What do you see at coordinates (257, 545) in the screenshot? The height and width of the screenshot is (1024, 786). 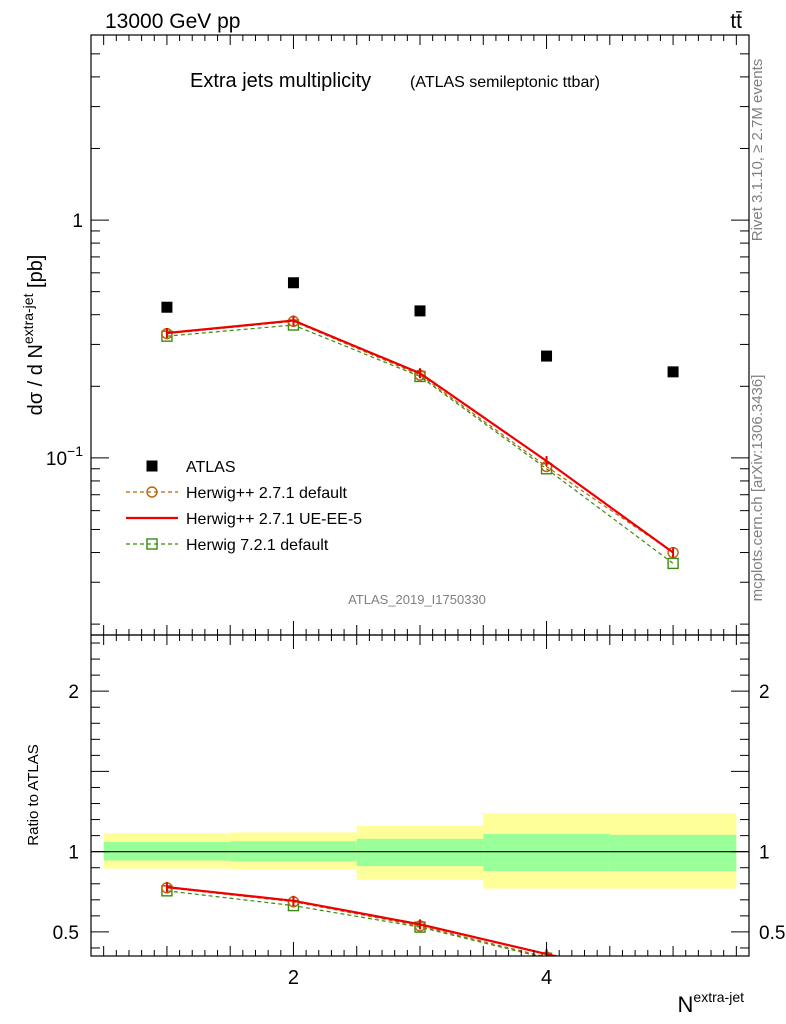 I see `legend-label: Herwig 7.2.1 default` at bounding box center [257, 545].